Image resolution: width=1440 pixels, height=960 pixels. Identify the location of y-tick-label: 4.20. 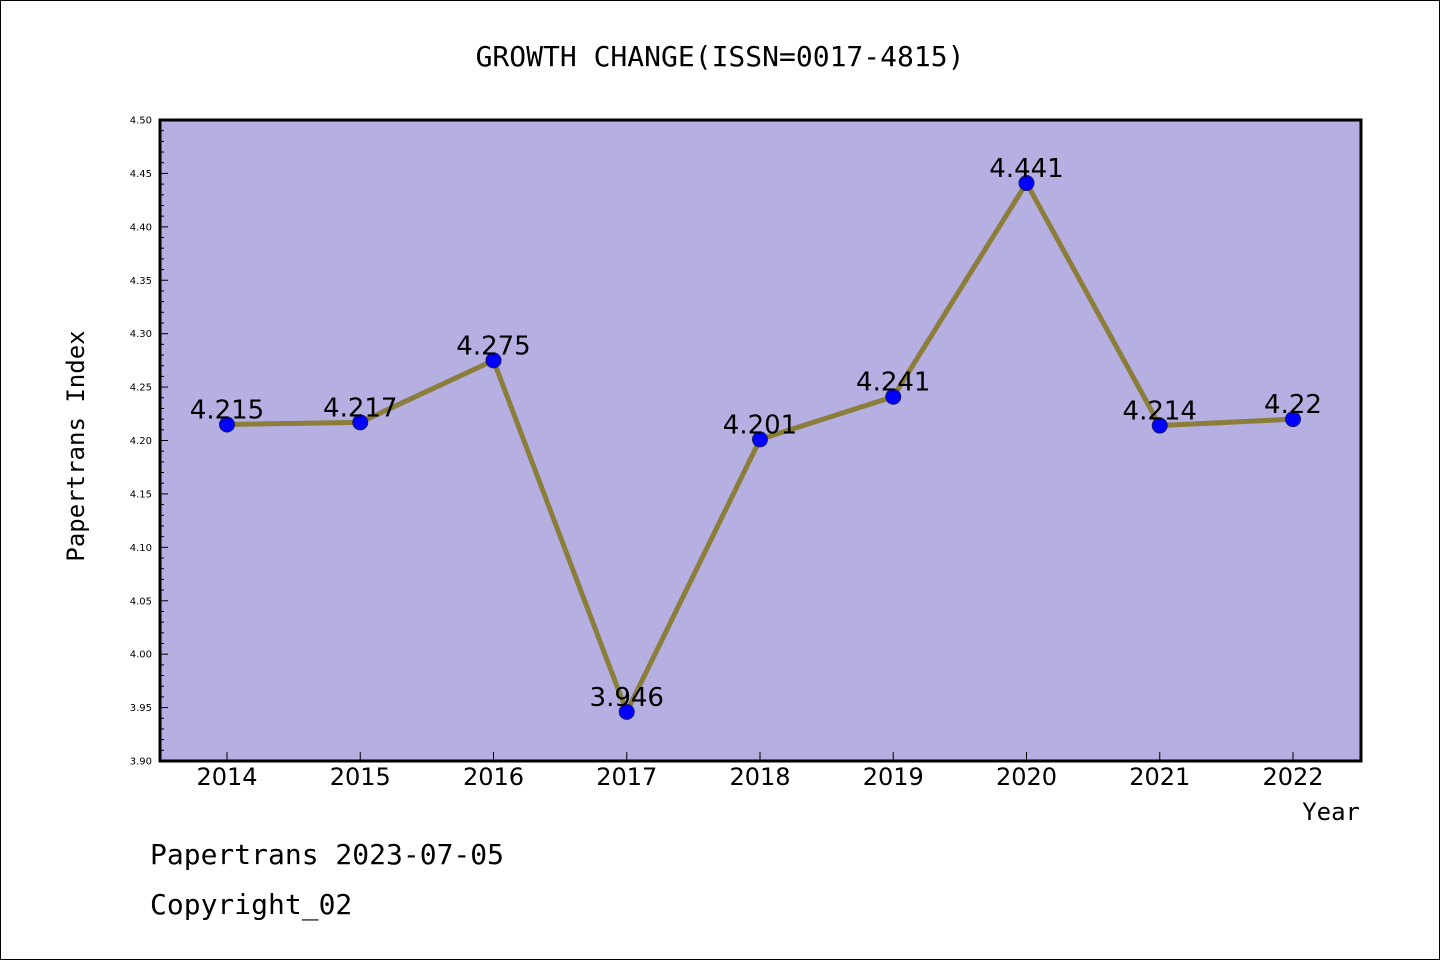
(141, 441).